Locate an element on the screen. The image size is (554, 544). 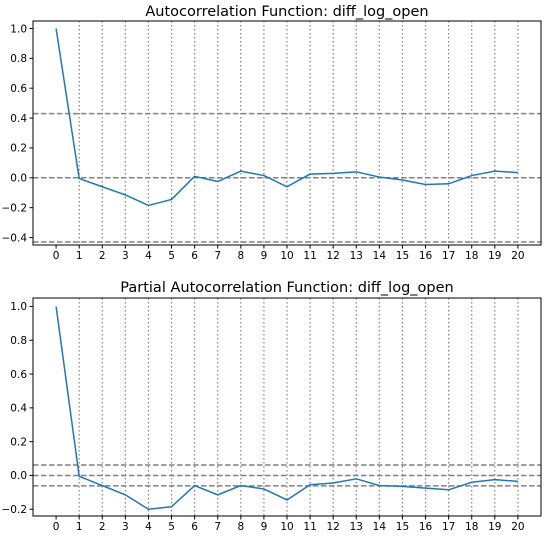
pacf-y-tick-label-4: 0.2 is located at coordinates (18, 442).